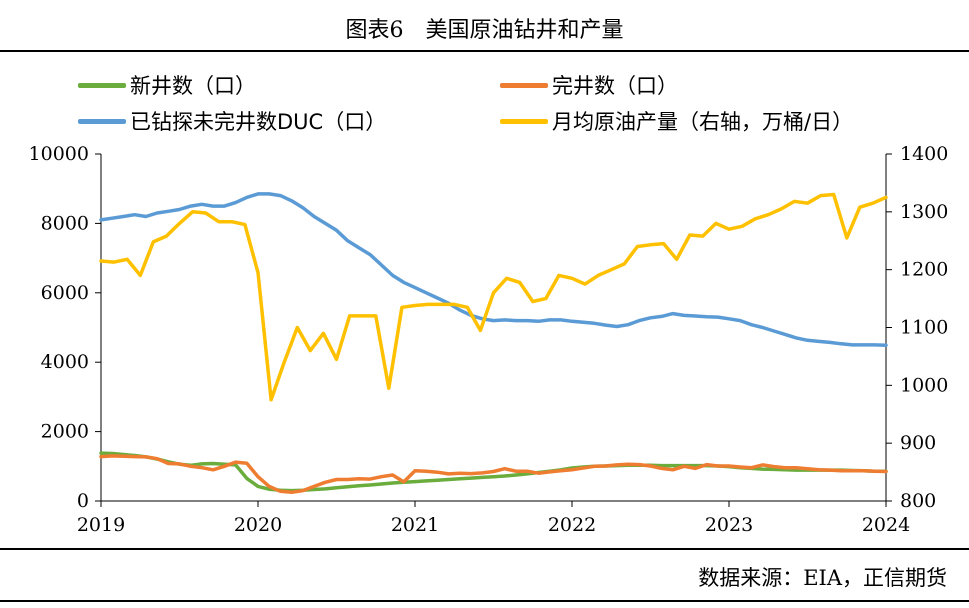  I want to click on top-rule, so click(484, 51).